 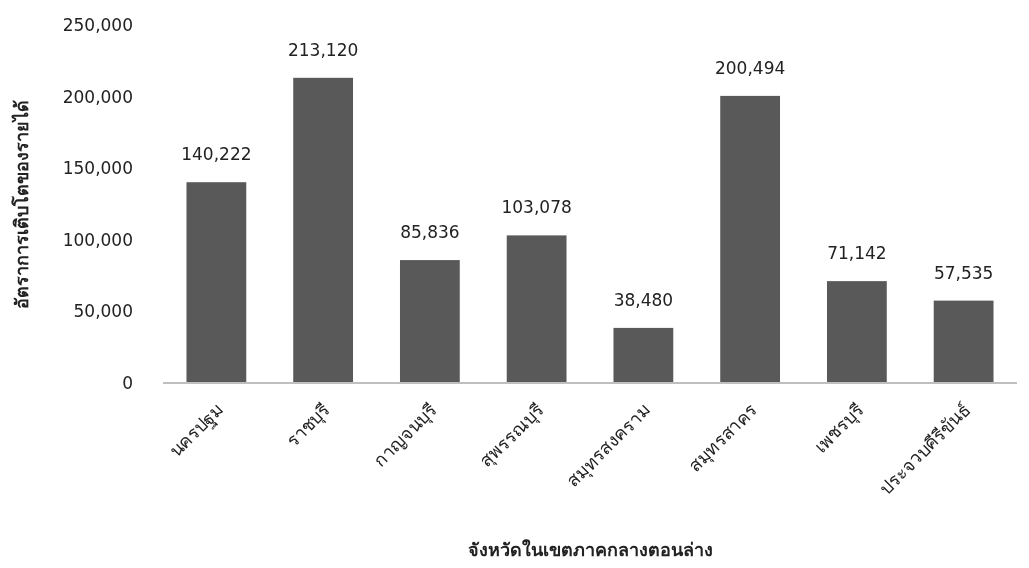 I want to click on x-axis-title: จังหวัดในเขตภาคกลางตอนล่าง, so click(x=590, y=549).